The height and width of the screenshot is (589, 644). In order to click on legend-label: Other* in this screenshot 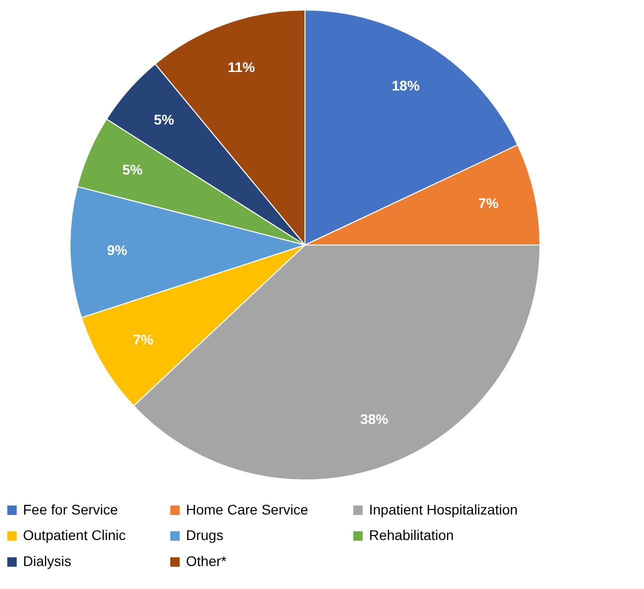, I will do `click(207, 561)`.